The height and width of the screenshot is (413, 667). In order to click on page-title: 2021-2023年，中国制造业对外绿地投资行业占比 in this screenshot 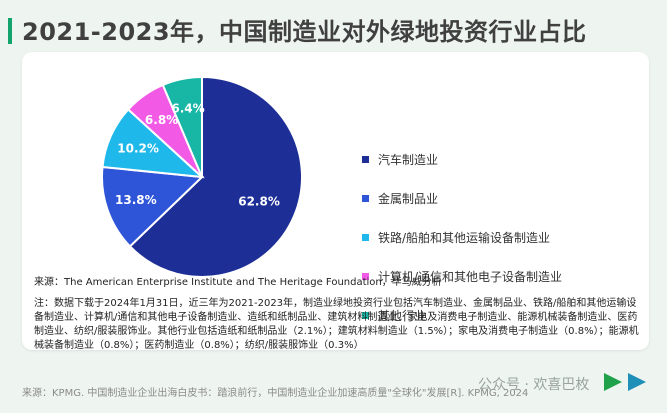, I will do `click(304, 32)`.